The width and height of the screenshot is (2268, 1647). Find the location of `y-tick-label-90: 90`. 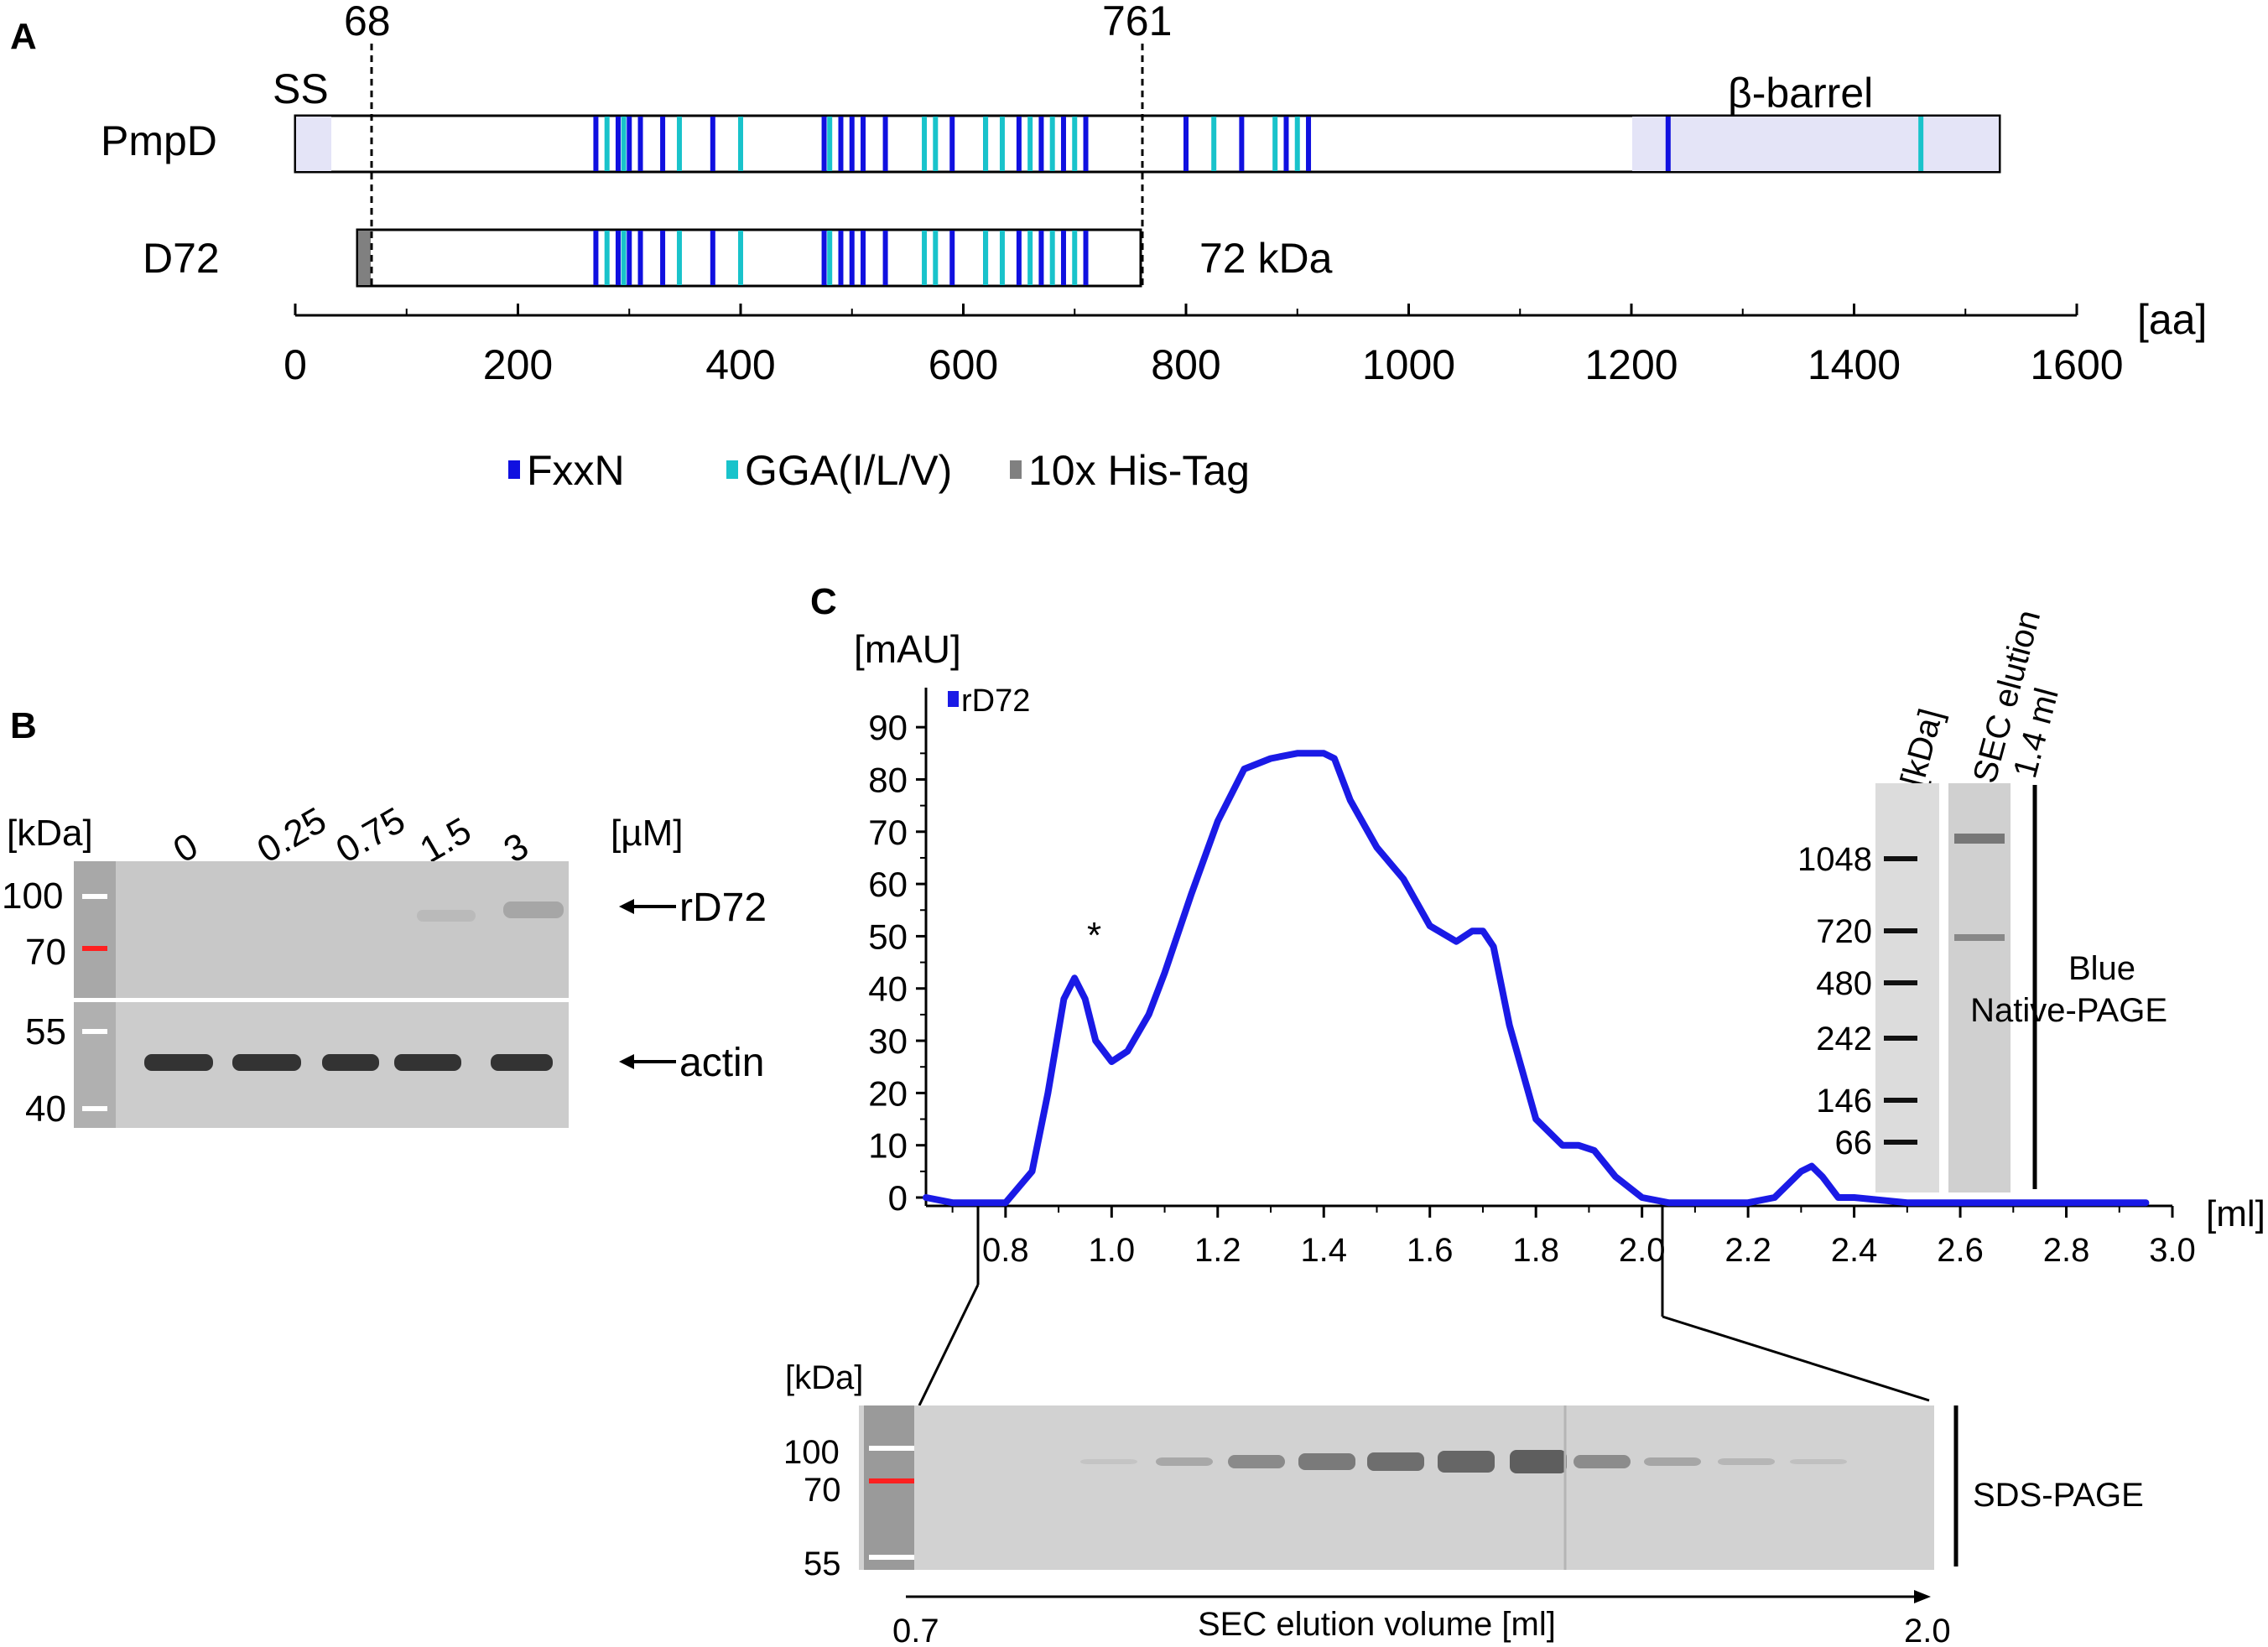

y-tick-label-90: 90 is located at coordinates (888, 727).